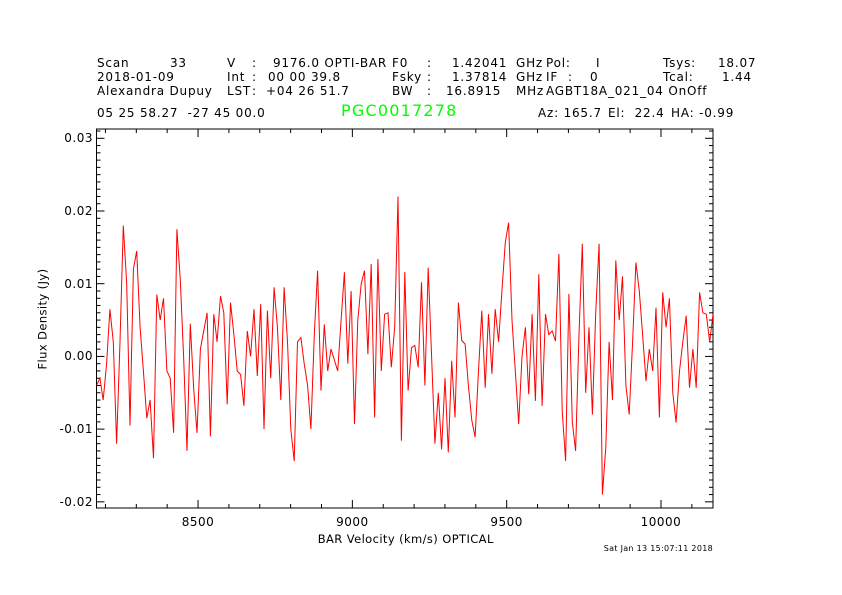 This screenshot has height=595, width=842. I want to click on y-axis-label: Flux Density (Jy), so click(42, 318).